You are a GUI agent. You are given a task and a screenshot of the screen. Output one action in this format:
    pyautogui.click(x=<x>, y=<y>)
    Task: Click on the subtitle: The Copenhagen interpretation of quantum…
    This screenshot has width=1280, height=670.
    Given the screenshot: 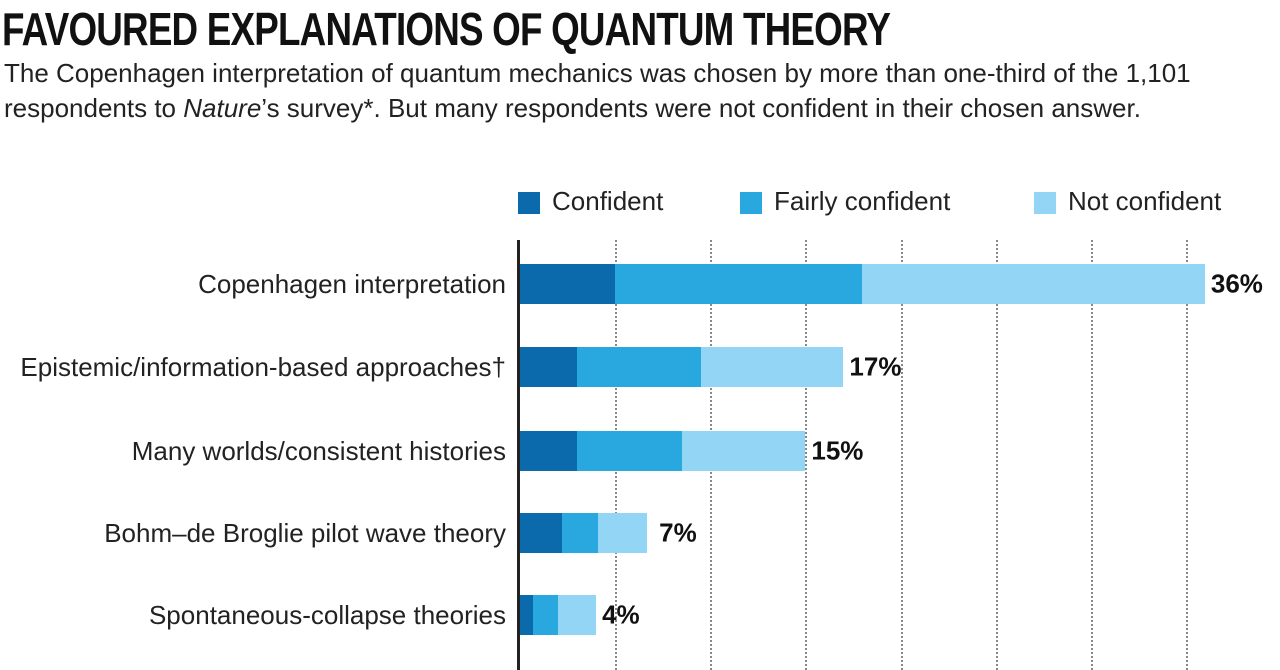 What is the action you would take?
    pyautogui.click(x=599, y=91)
    